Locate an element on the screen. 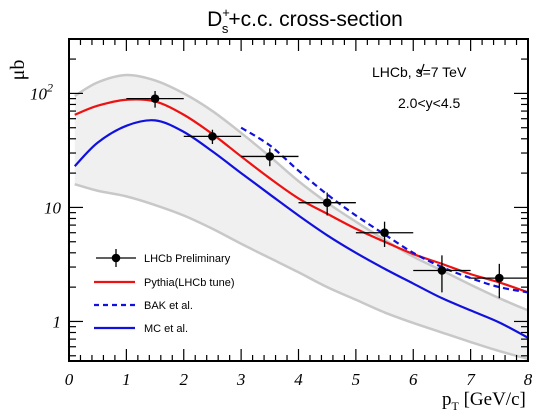  y-tick-label: 10 is located at coordinates (53, 207).